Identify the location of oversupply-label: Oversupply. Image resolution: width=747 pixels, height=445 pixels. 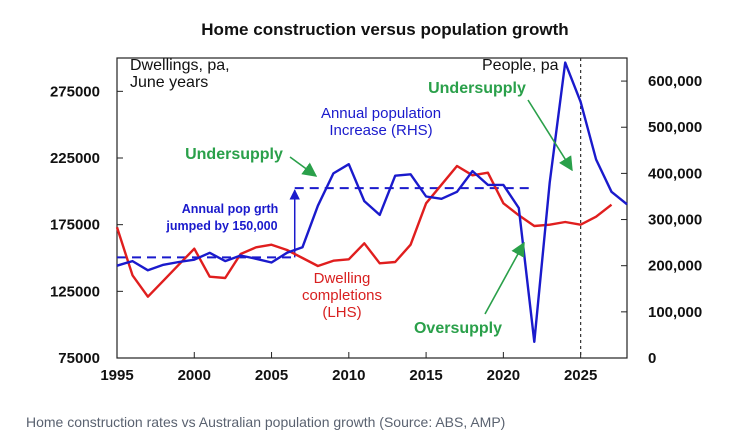
(458, 328).